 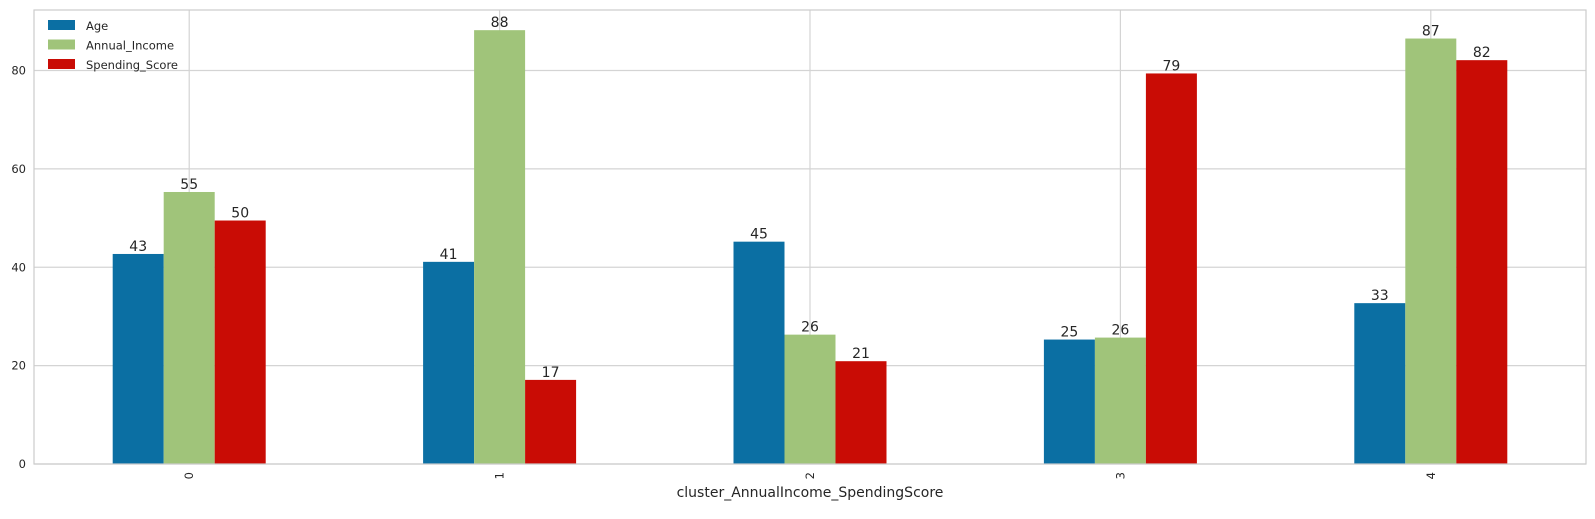 I want to click on legend-label: Age, so click(x=97, y=26).